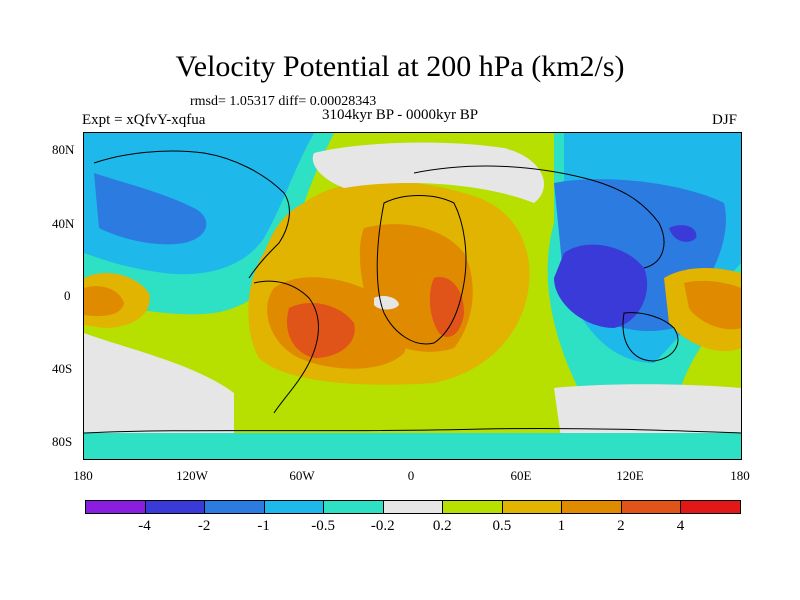 This screenshot has height=600, width=800. What do you see at coordinates (712, 305) in the screenshot?
I see `contour-westpac-pos1` at bounding box center [712, 305].